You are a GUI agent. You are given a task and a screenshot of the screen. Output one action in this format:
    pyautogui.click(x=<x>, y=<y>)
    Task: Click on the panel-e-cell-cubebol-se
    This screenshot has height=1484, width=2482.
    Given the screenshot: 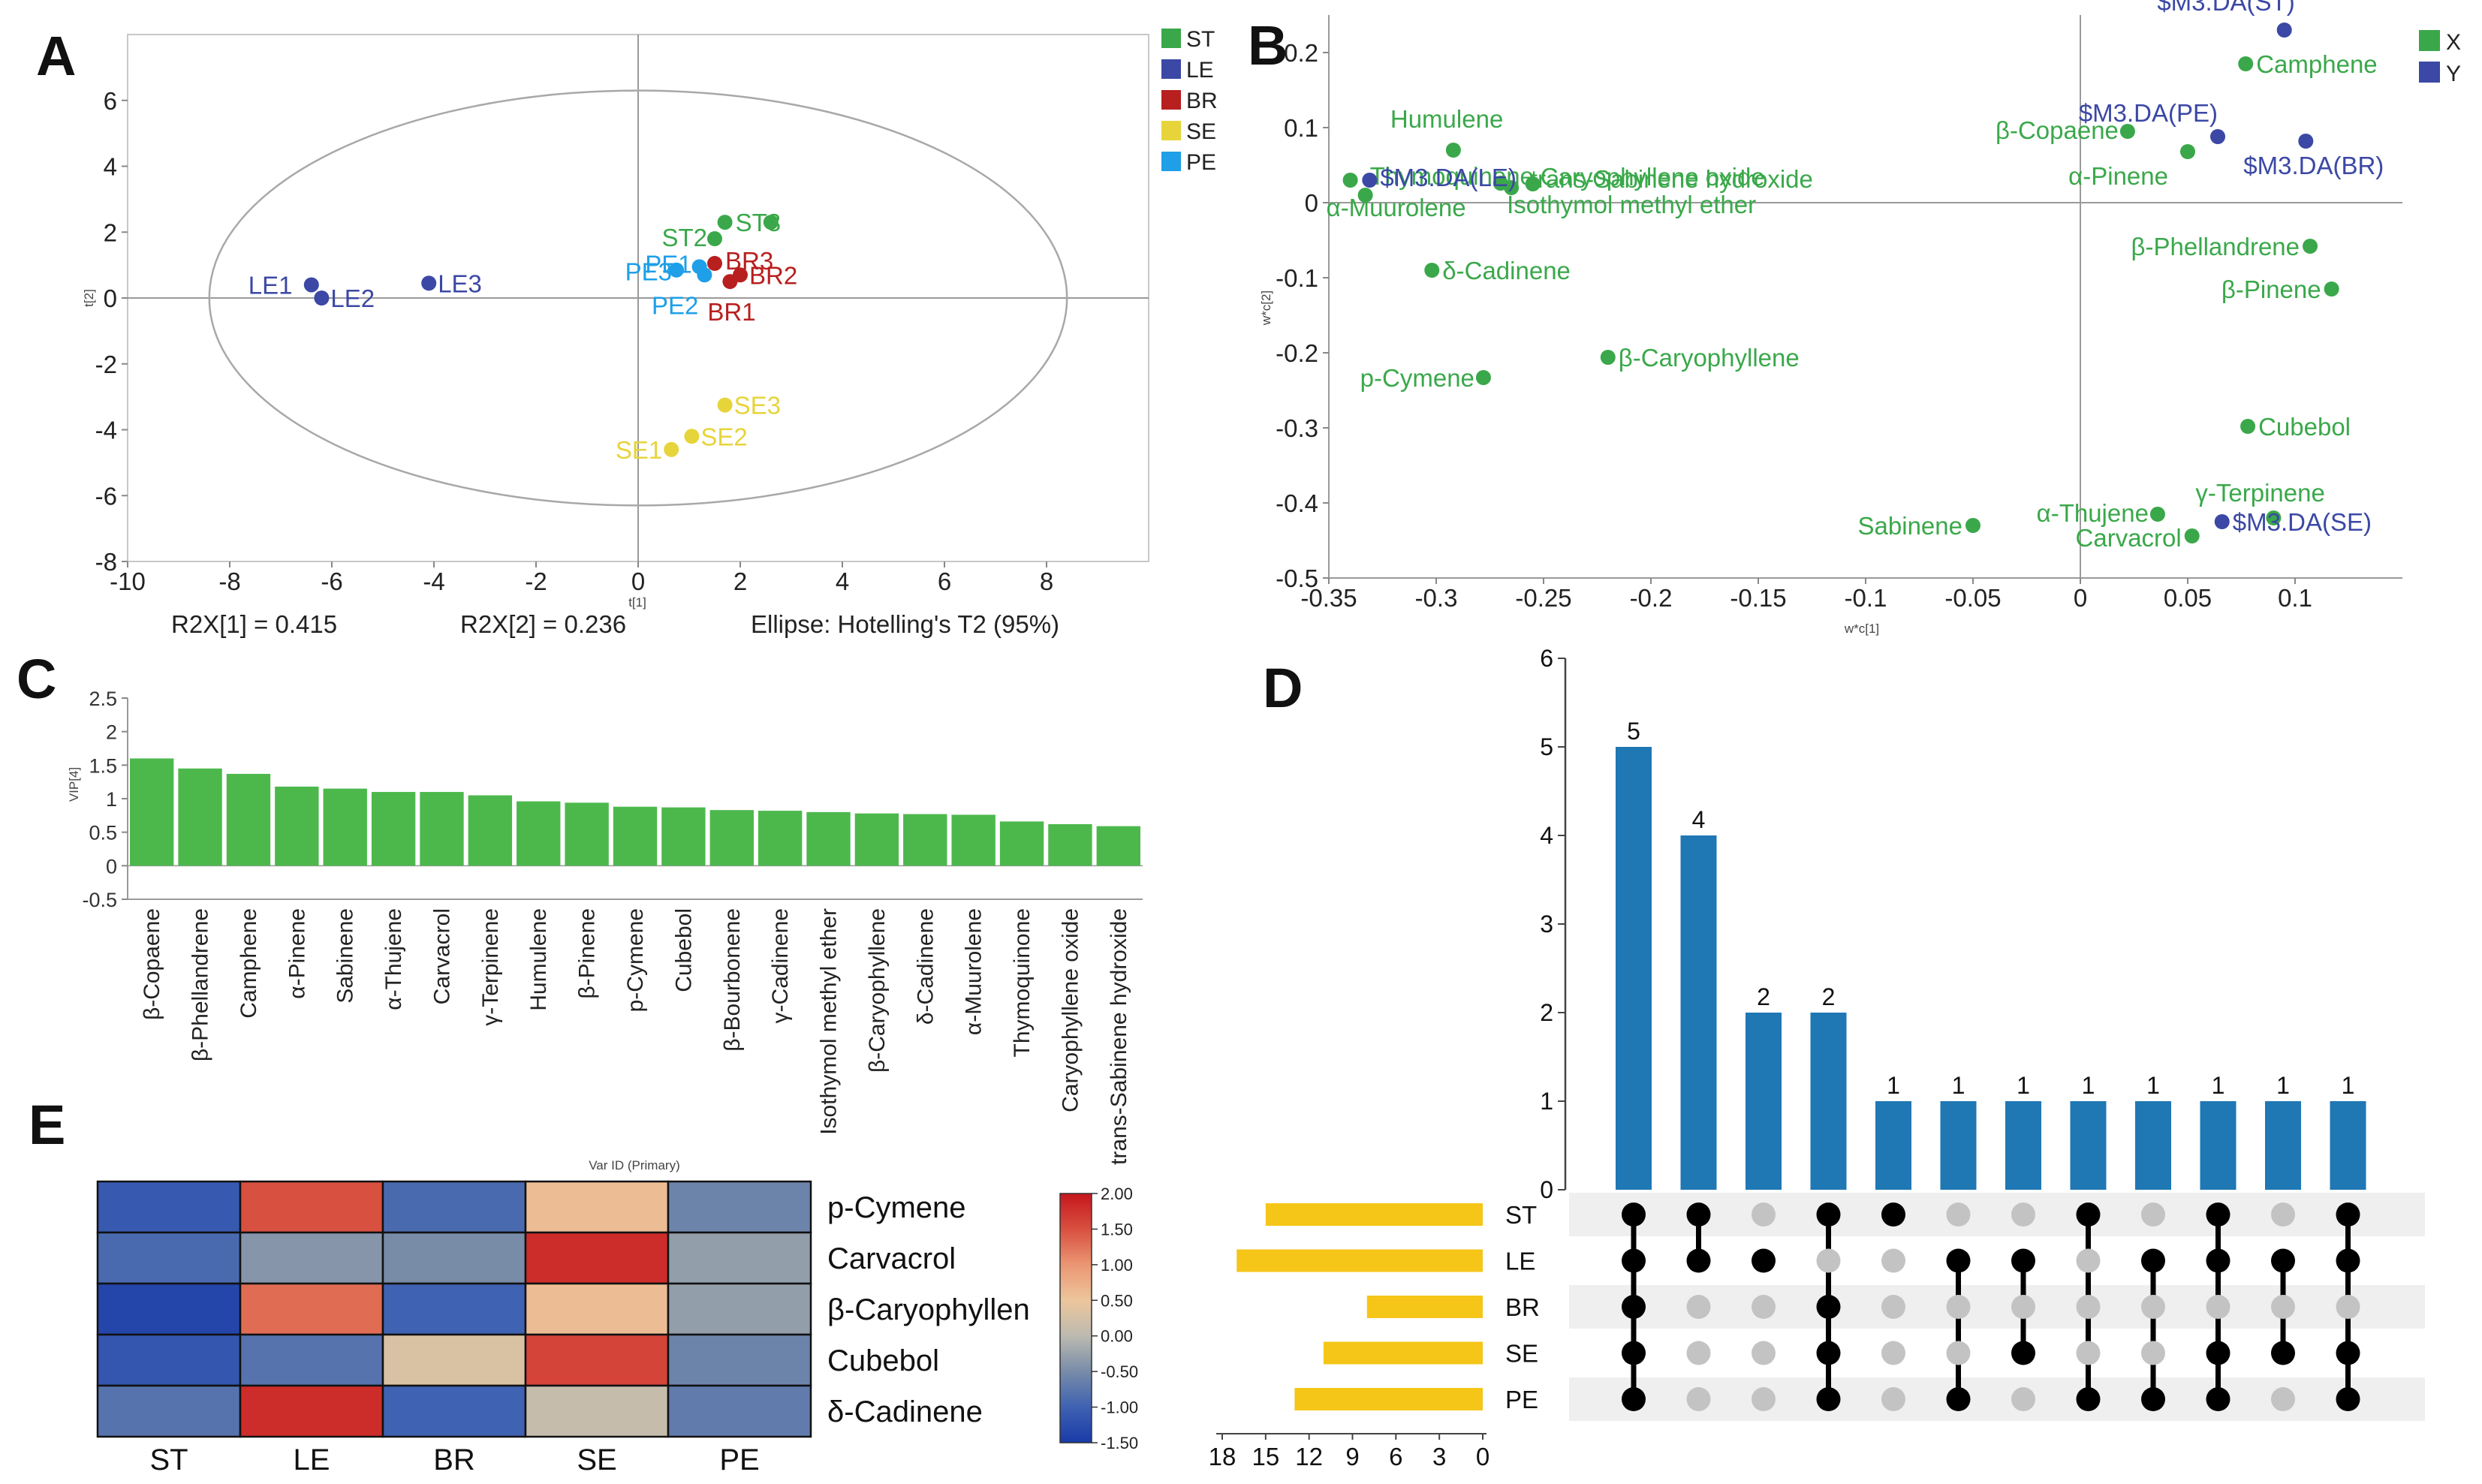 What is the action you would take?
    pyautogui.click(x=597, y=1360)
    